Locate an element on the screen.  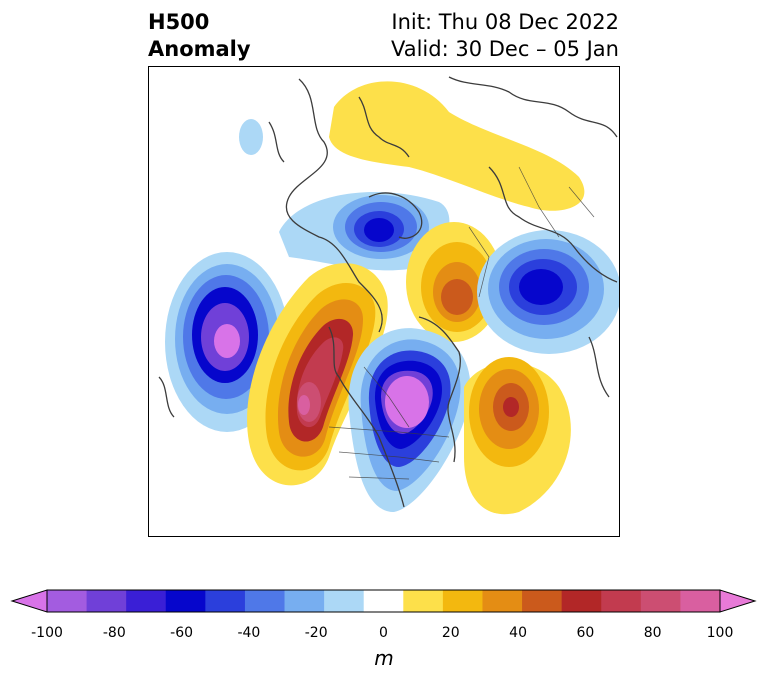
init-date: Init: Thu 08 Dec 2022 is located at coordinates (505, 22).